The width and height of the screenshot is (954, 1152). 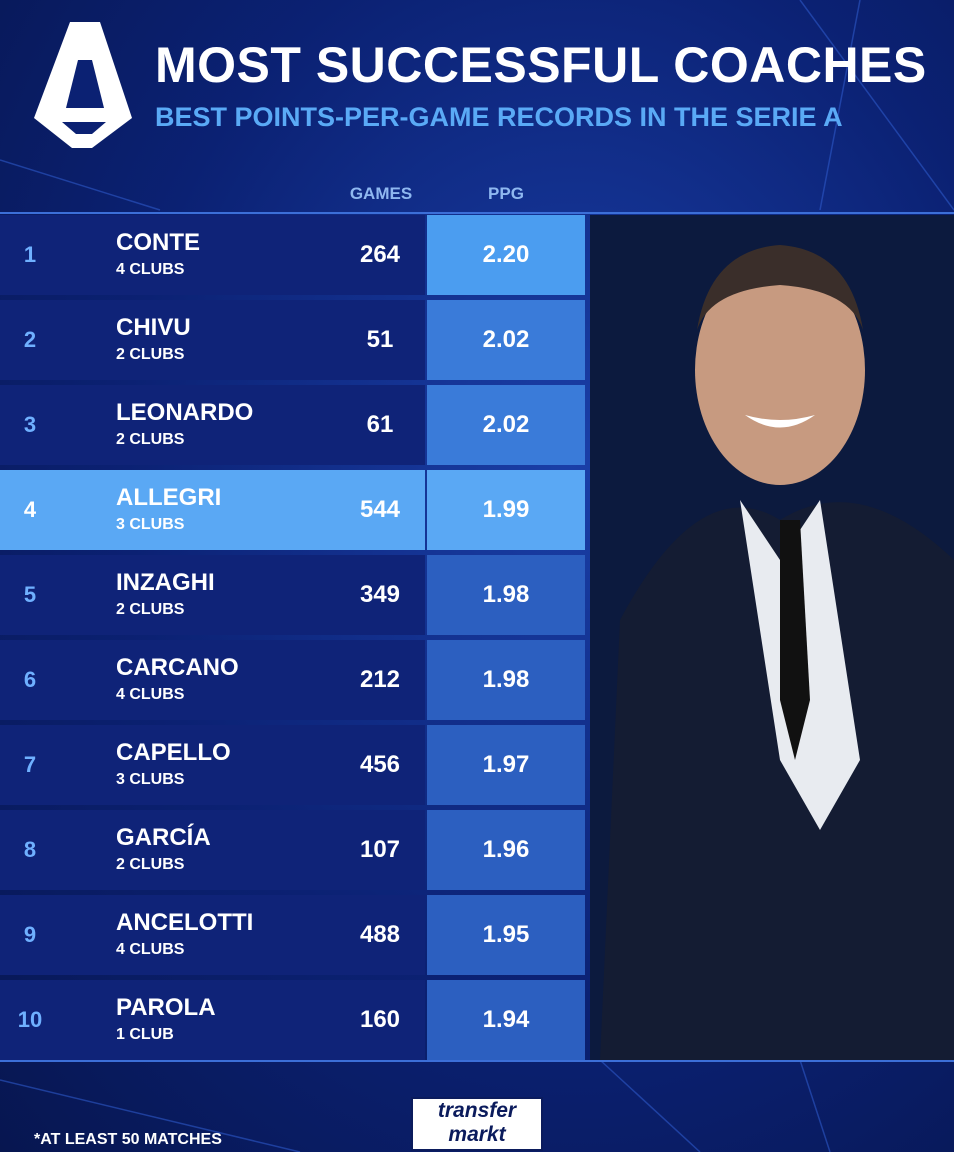 I want to click on title: MOST SUCCESSFUL COACHES, so click(x=541, y=65).